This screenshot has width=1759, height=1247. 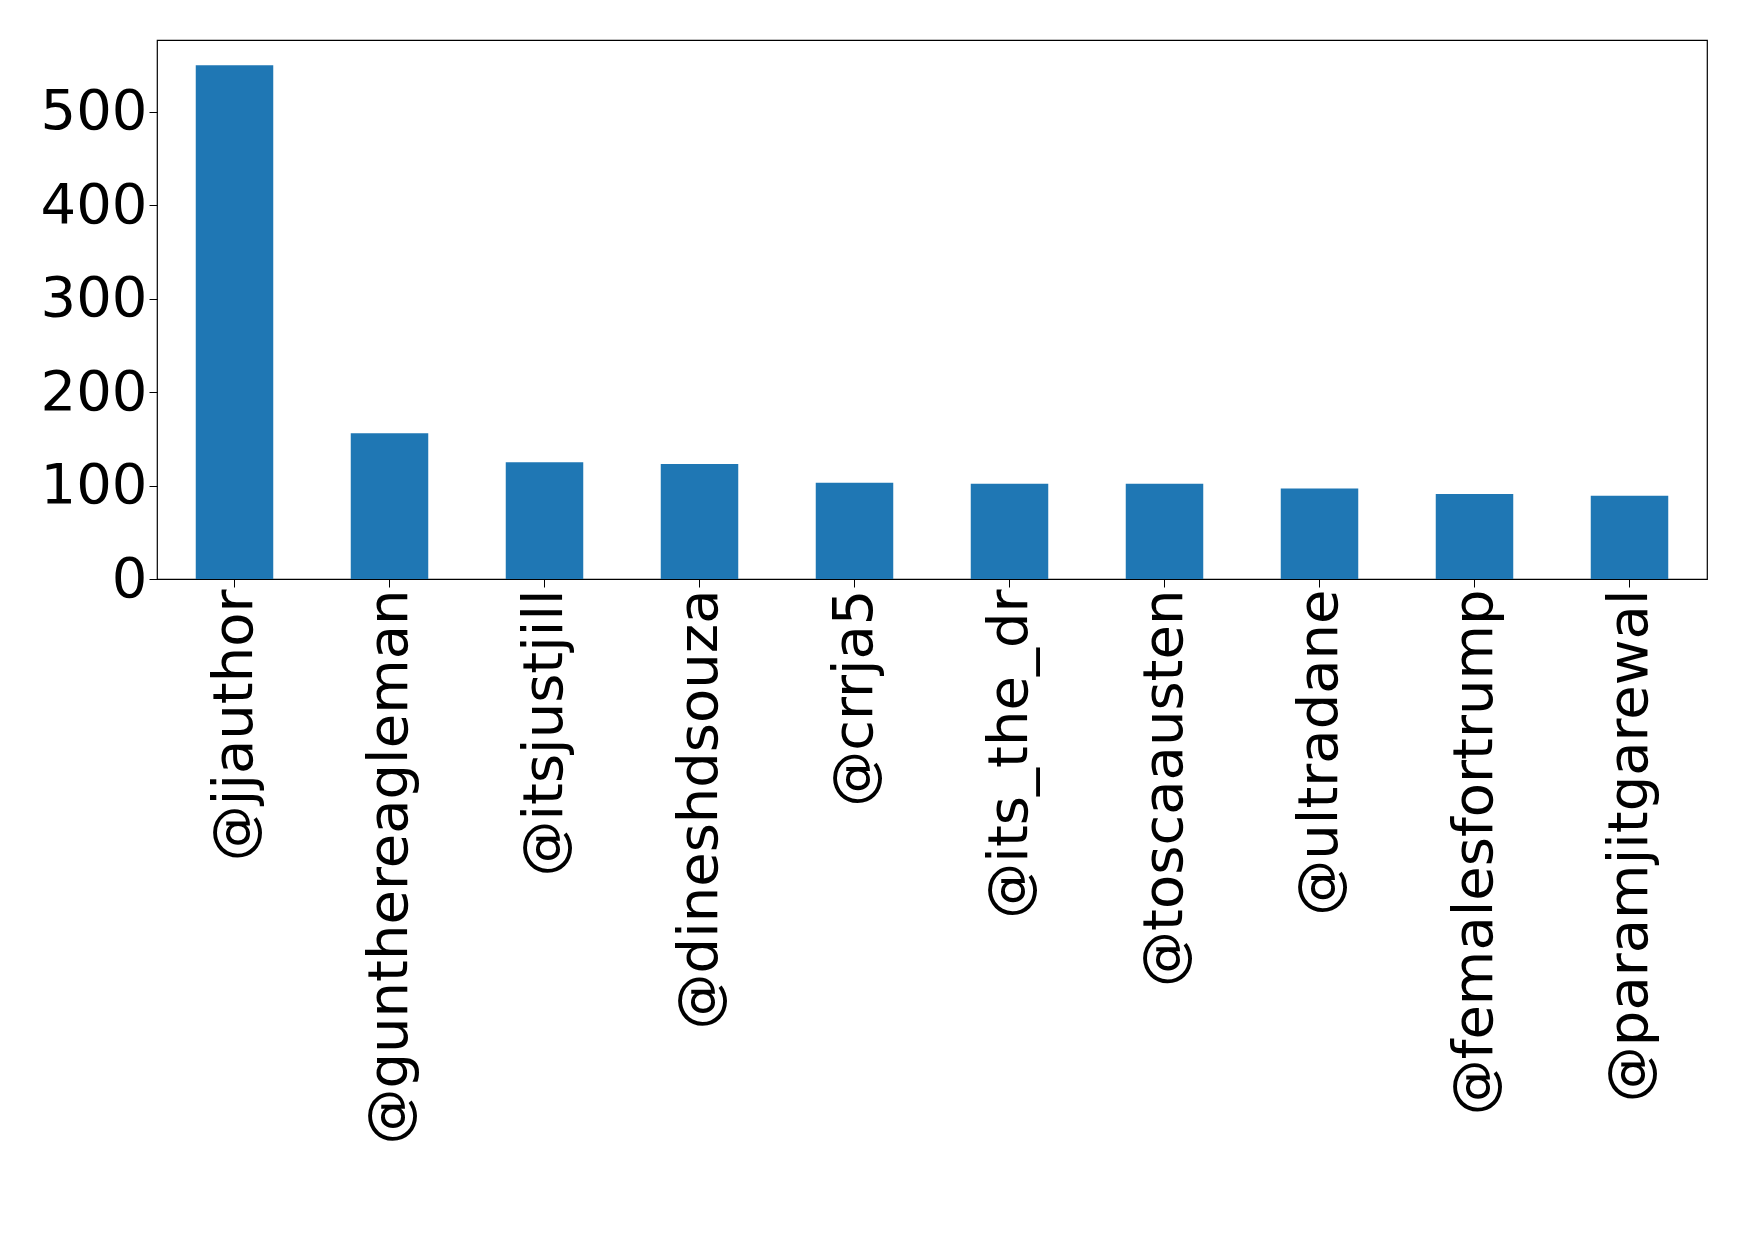 What do you see at coordinates (94, 203) in the screenshot?
I see `y-tick-label: 400` at bounding box center [94, 203].